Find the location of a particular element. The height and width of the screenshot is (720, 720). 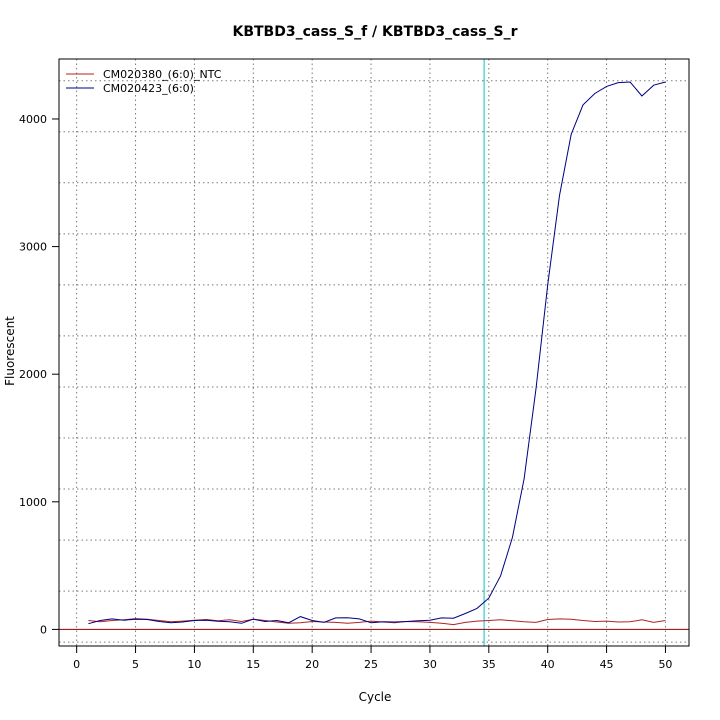

legend-label: CM020380_(6:0)_NTC is located at coordinates (162, 74).